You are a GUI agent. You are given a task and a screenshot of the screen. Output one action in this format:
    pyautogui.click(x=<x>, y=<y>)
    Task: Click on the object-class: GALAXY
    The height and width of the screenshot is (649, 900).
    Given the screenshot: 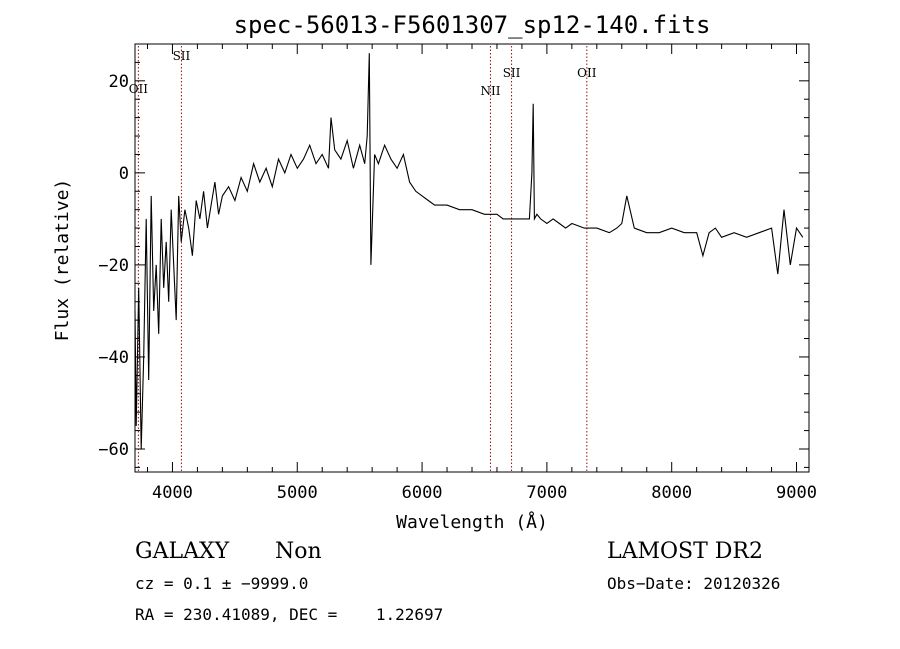 What is the action you would take?
    pyautogui.click(x=182, y=551)
    